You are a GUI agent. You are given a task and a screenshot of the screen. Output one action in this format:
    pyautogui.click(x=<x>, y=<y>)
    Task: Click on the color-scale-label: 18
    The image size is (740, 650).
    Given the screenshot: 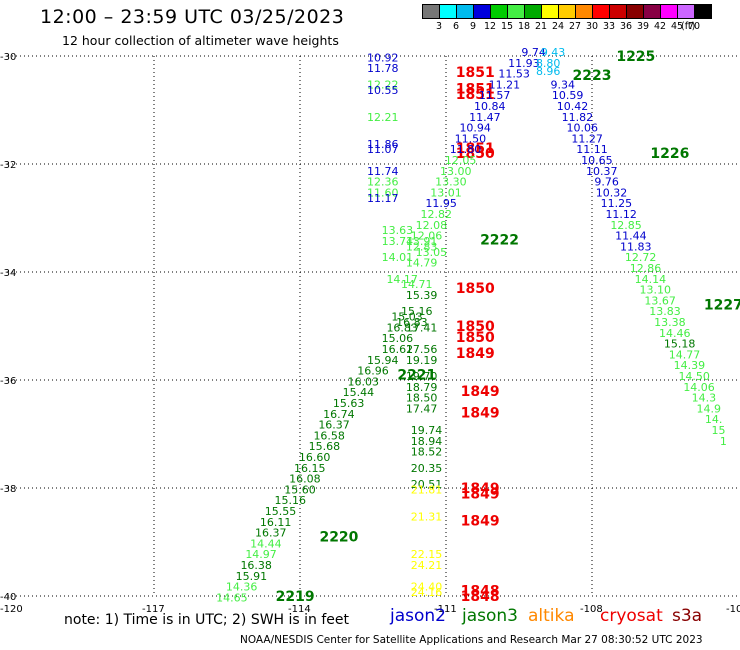 What is the action you would take?
    pyautogui.click(x=524, y=26)
    